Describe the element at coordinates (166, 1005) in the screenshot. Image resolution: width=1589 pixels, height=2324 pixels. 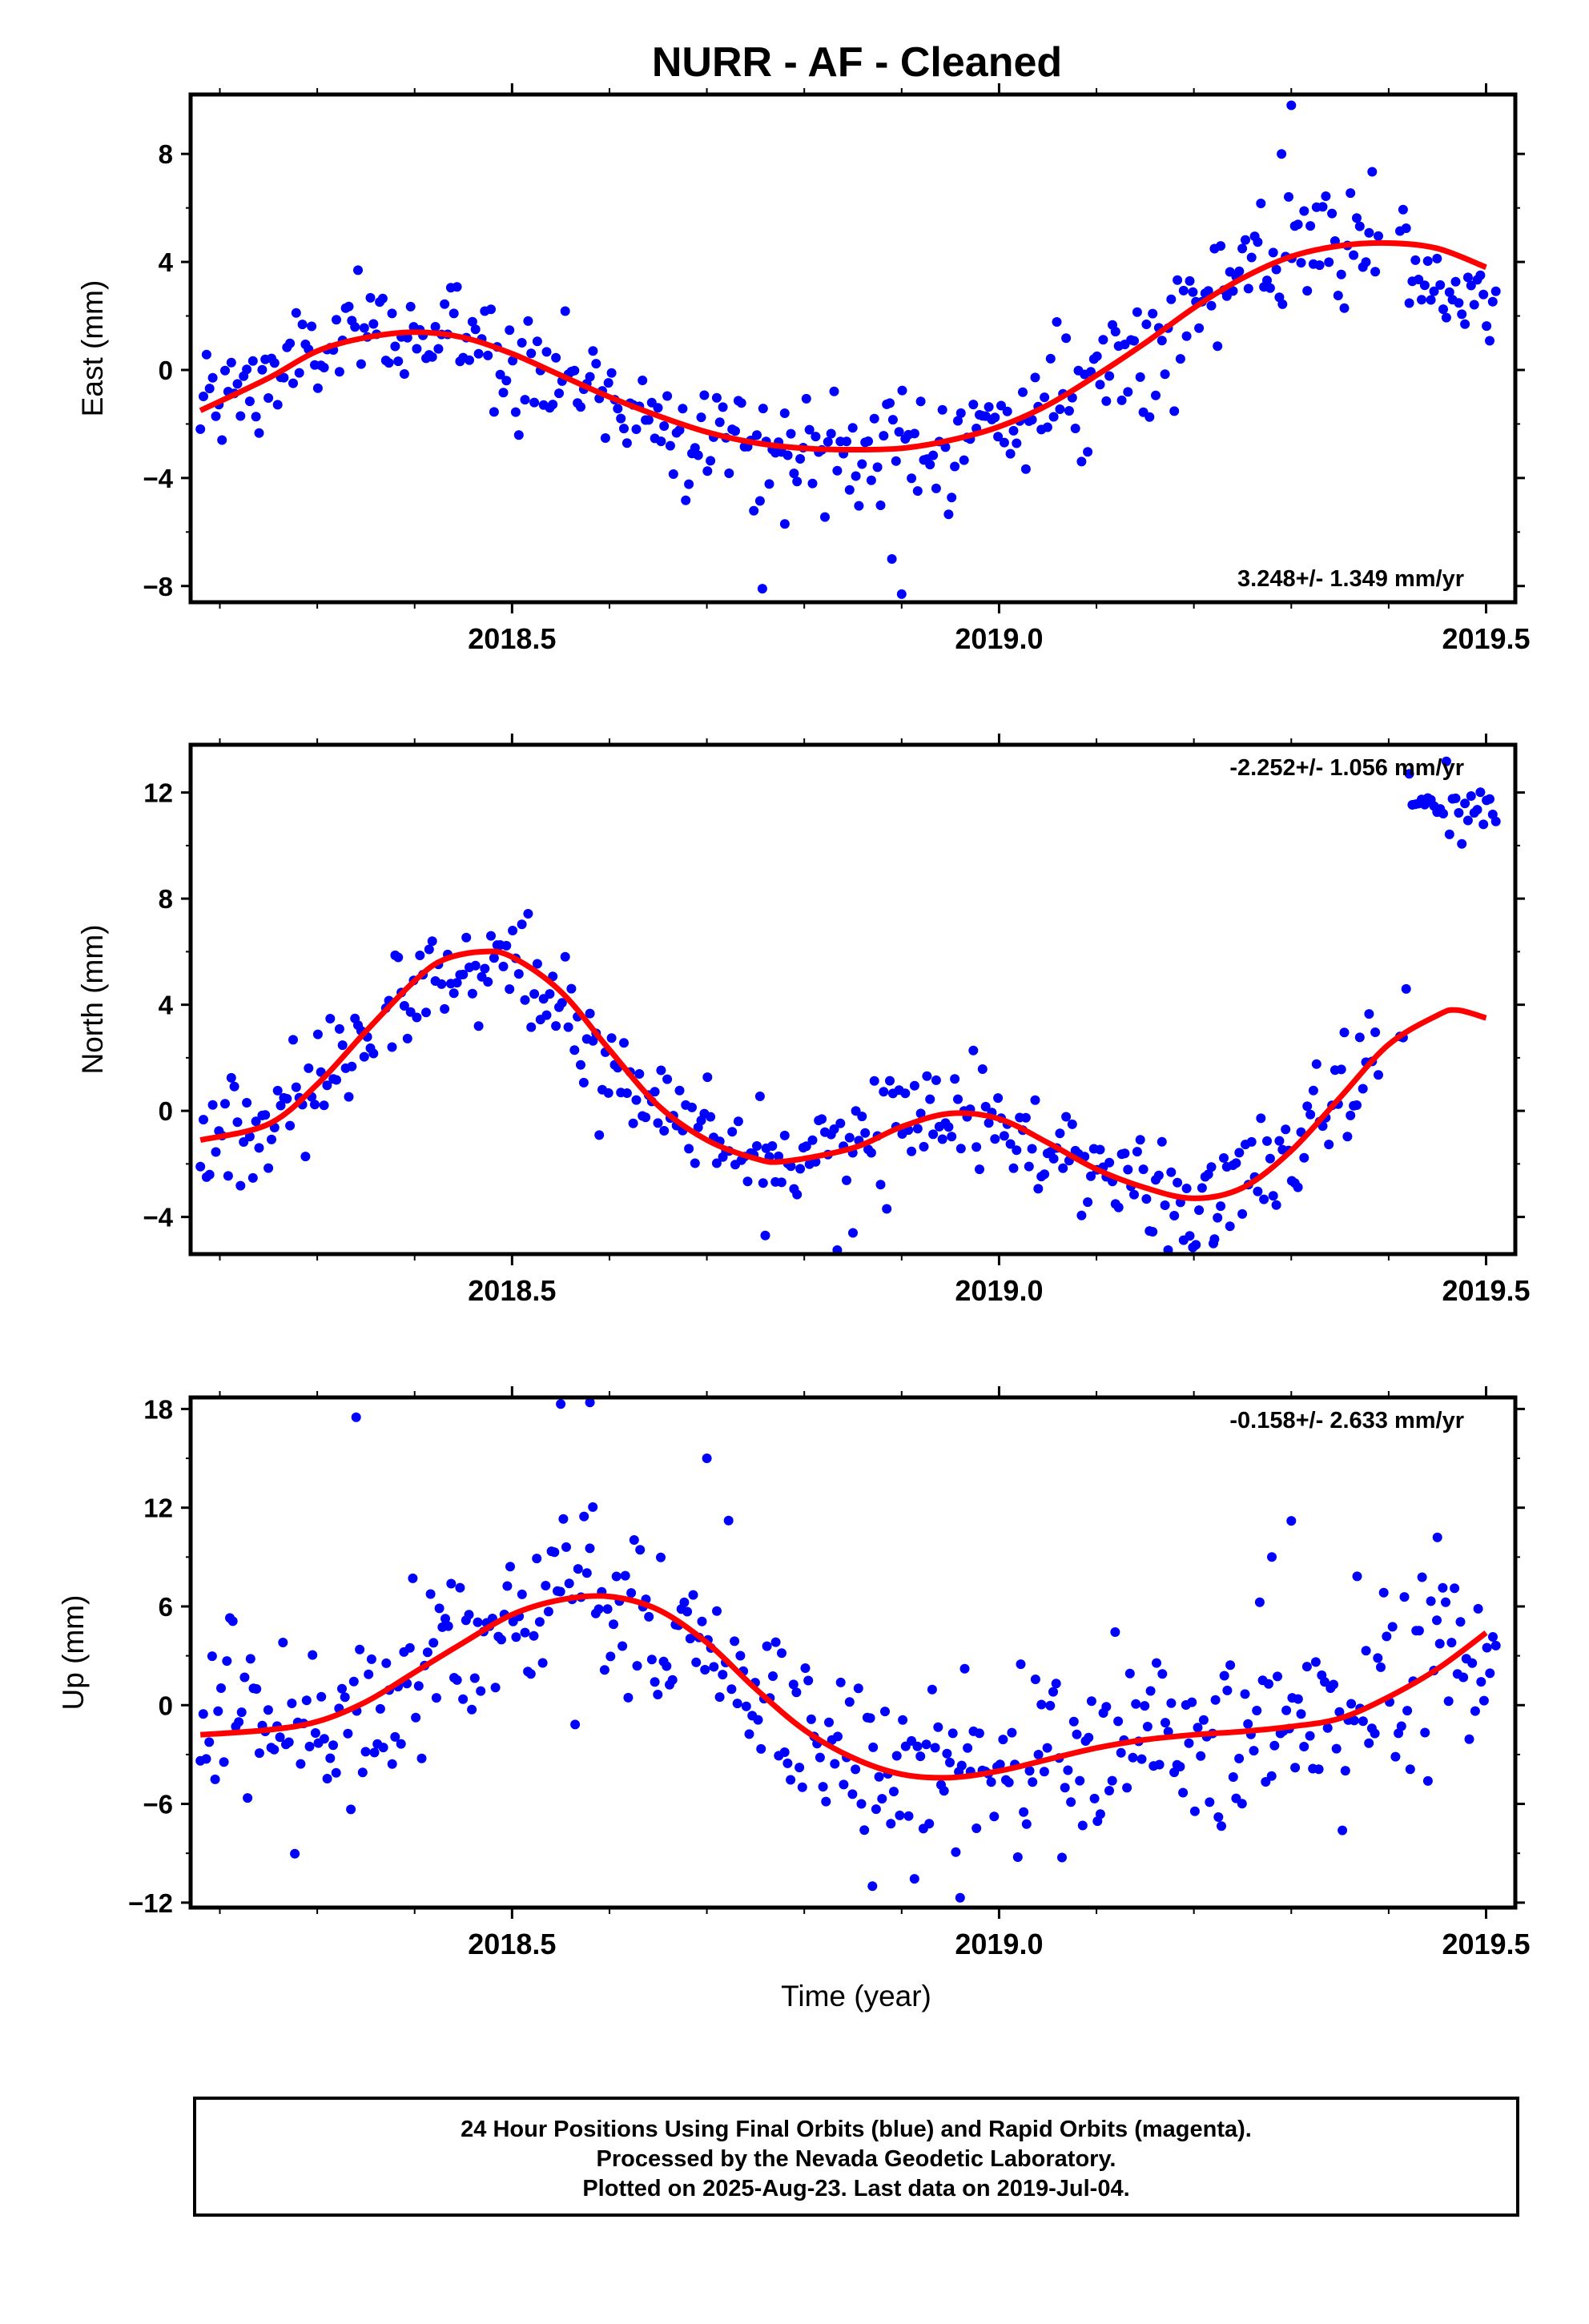
I see `north-y-tick-label: 4` at that location.